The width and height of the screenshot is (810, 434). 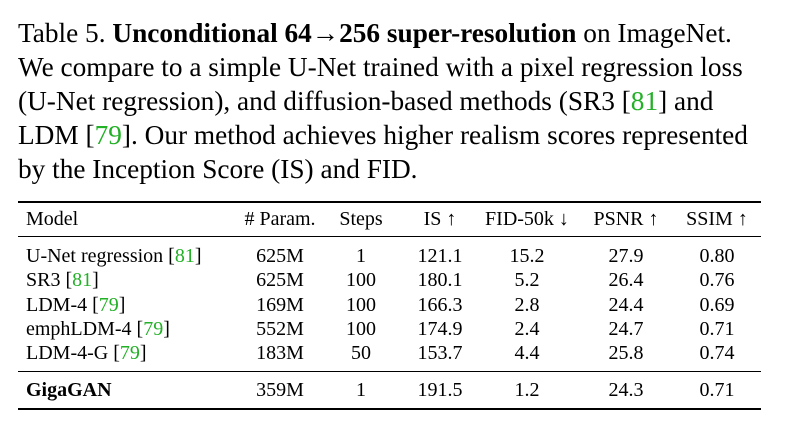 What do you see at coordinates (56, 135) in the screenshot?
I see `caption-text: LDM [` at bounding box center [56, 135].